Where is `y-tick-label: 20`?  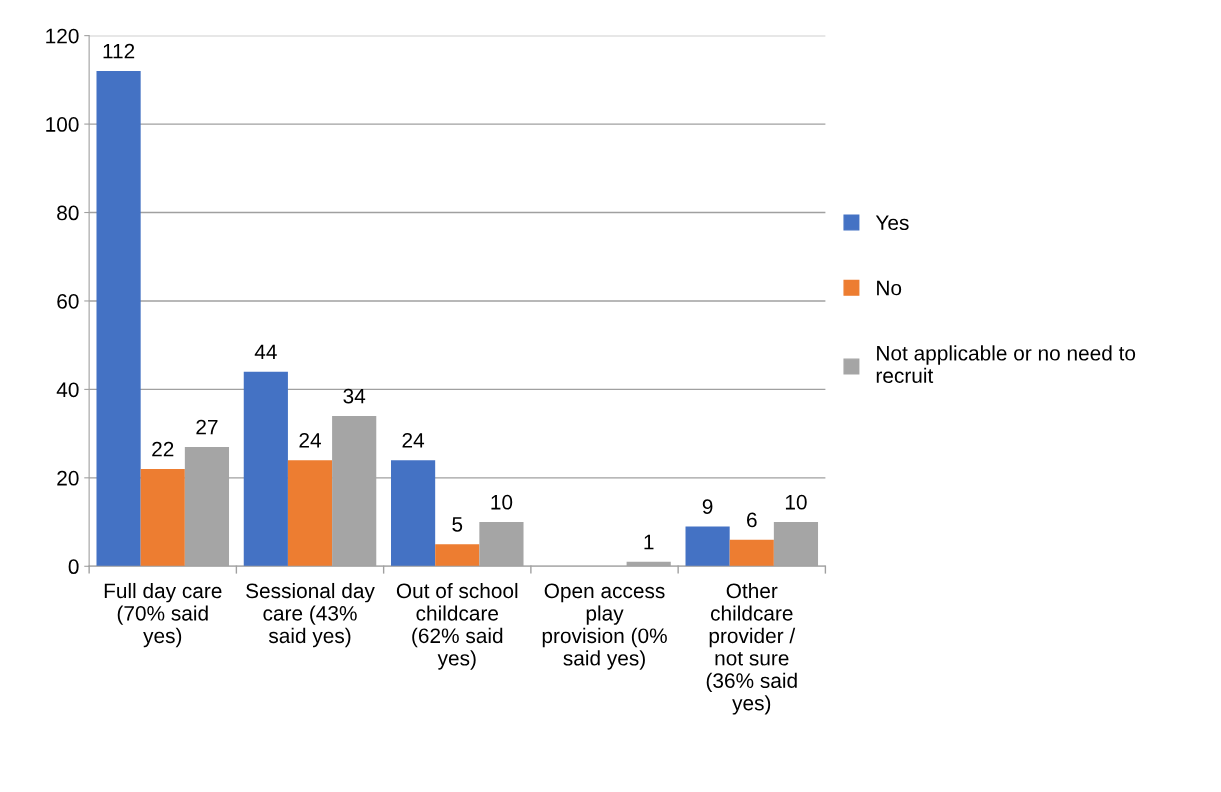
y-tick-label: 20 is located at coordinates (68, 478).